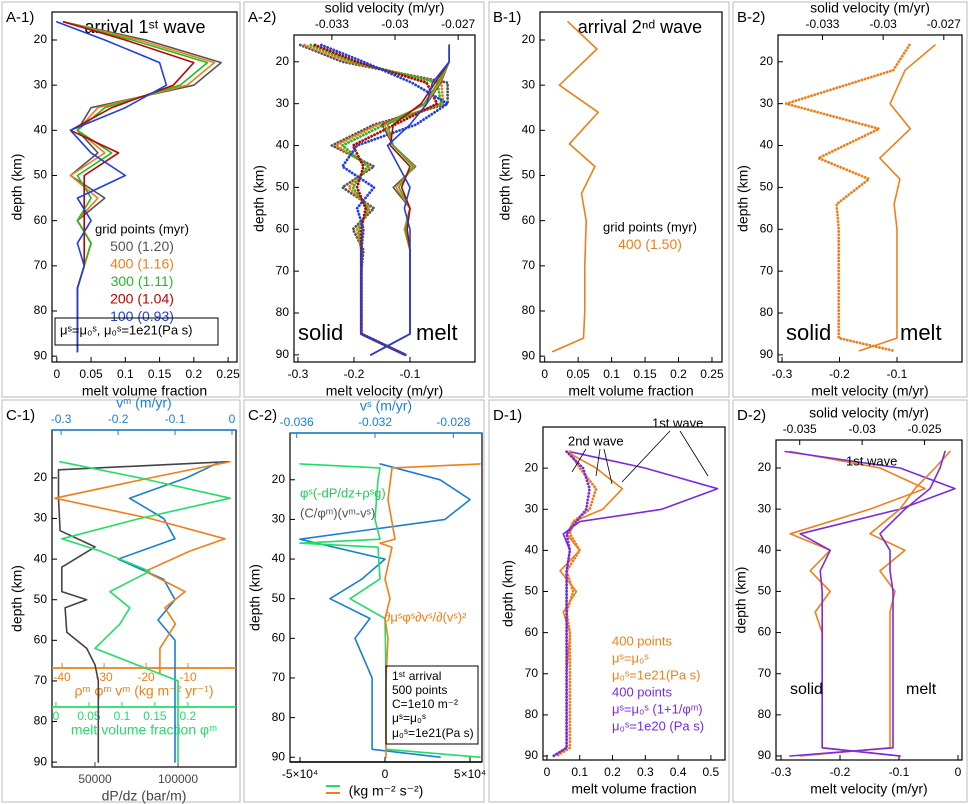 The image size is (969, 804). What do you see at coordinates (142, 264) in the screenshot?
I see `legend-entry: 400 (1.16)` at bounding box center [142, 264].